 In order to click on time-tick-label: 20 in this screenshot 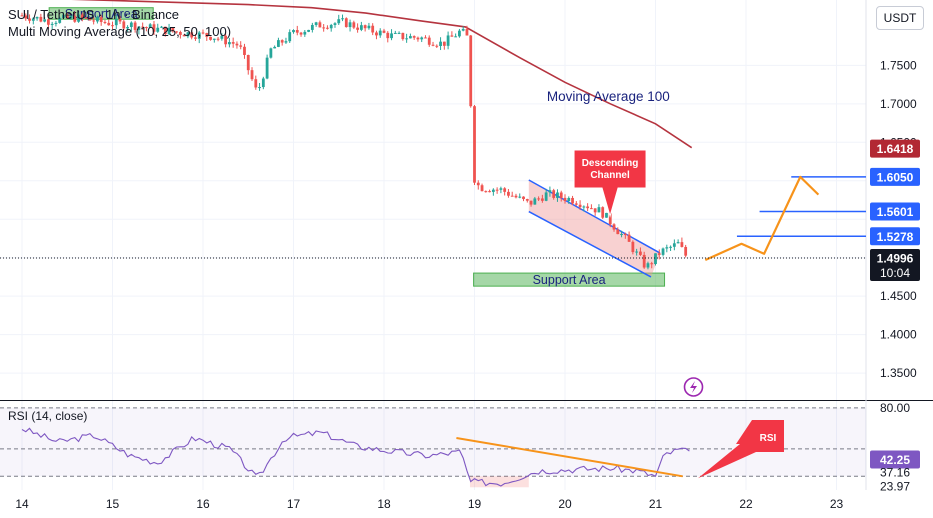, I will do `click(565, 504)`.